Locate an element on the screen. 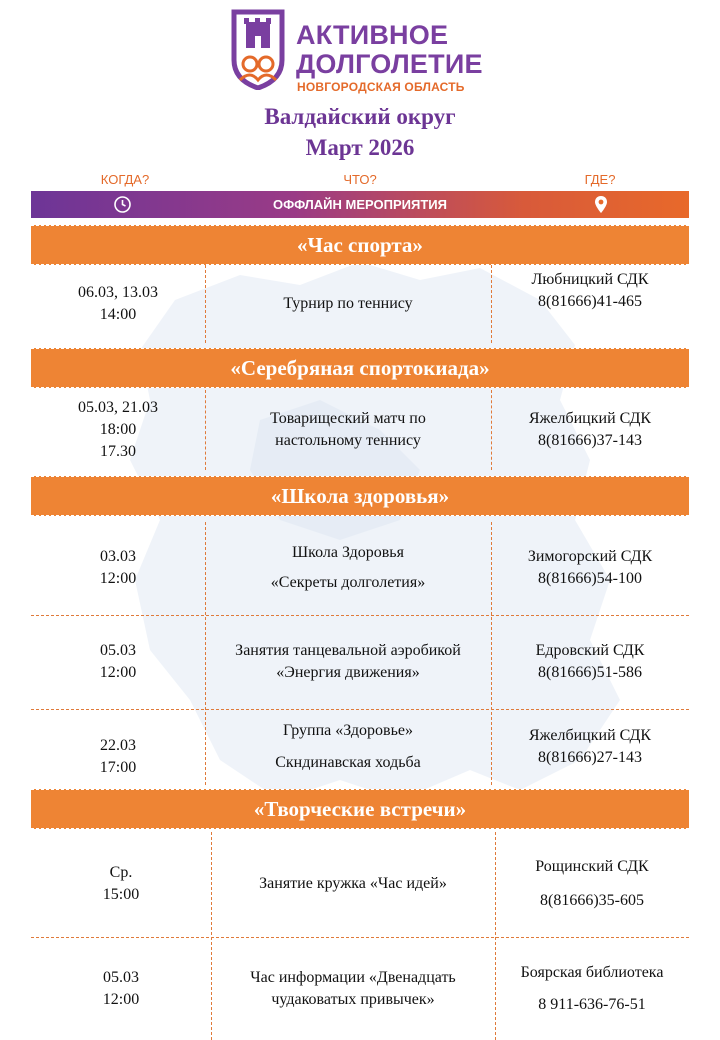  event-title: Час информации «Двенадцать is located at coordinates (353, 977).